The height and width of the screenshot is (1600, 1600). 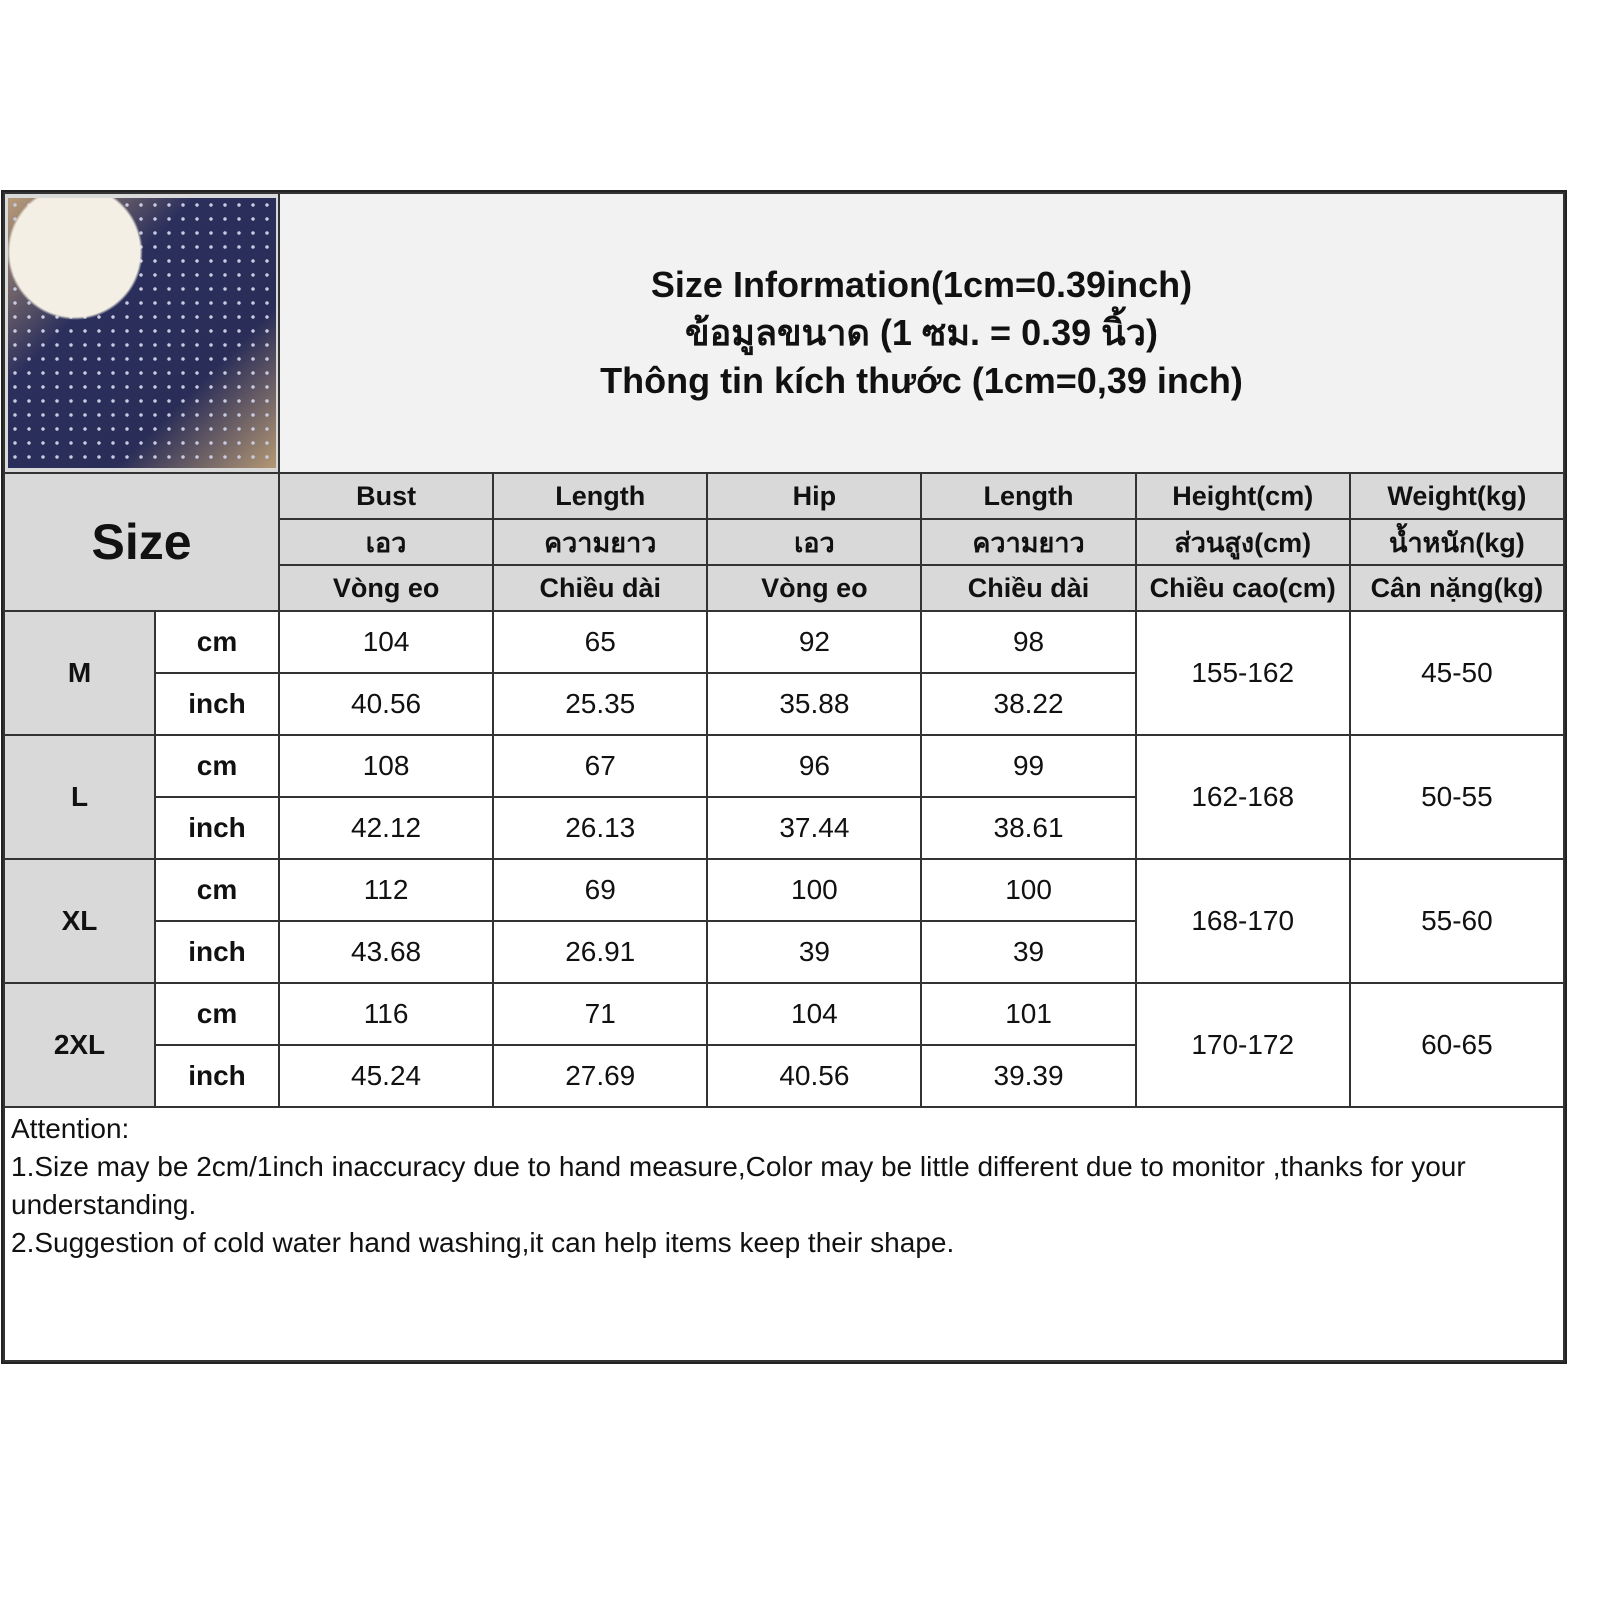 What do you see at coordinates (1457, 588) in the screenshot?
I see `column-header-vi: Cân nặng(kg)` at bounding box center [1457, 588].